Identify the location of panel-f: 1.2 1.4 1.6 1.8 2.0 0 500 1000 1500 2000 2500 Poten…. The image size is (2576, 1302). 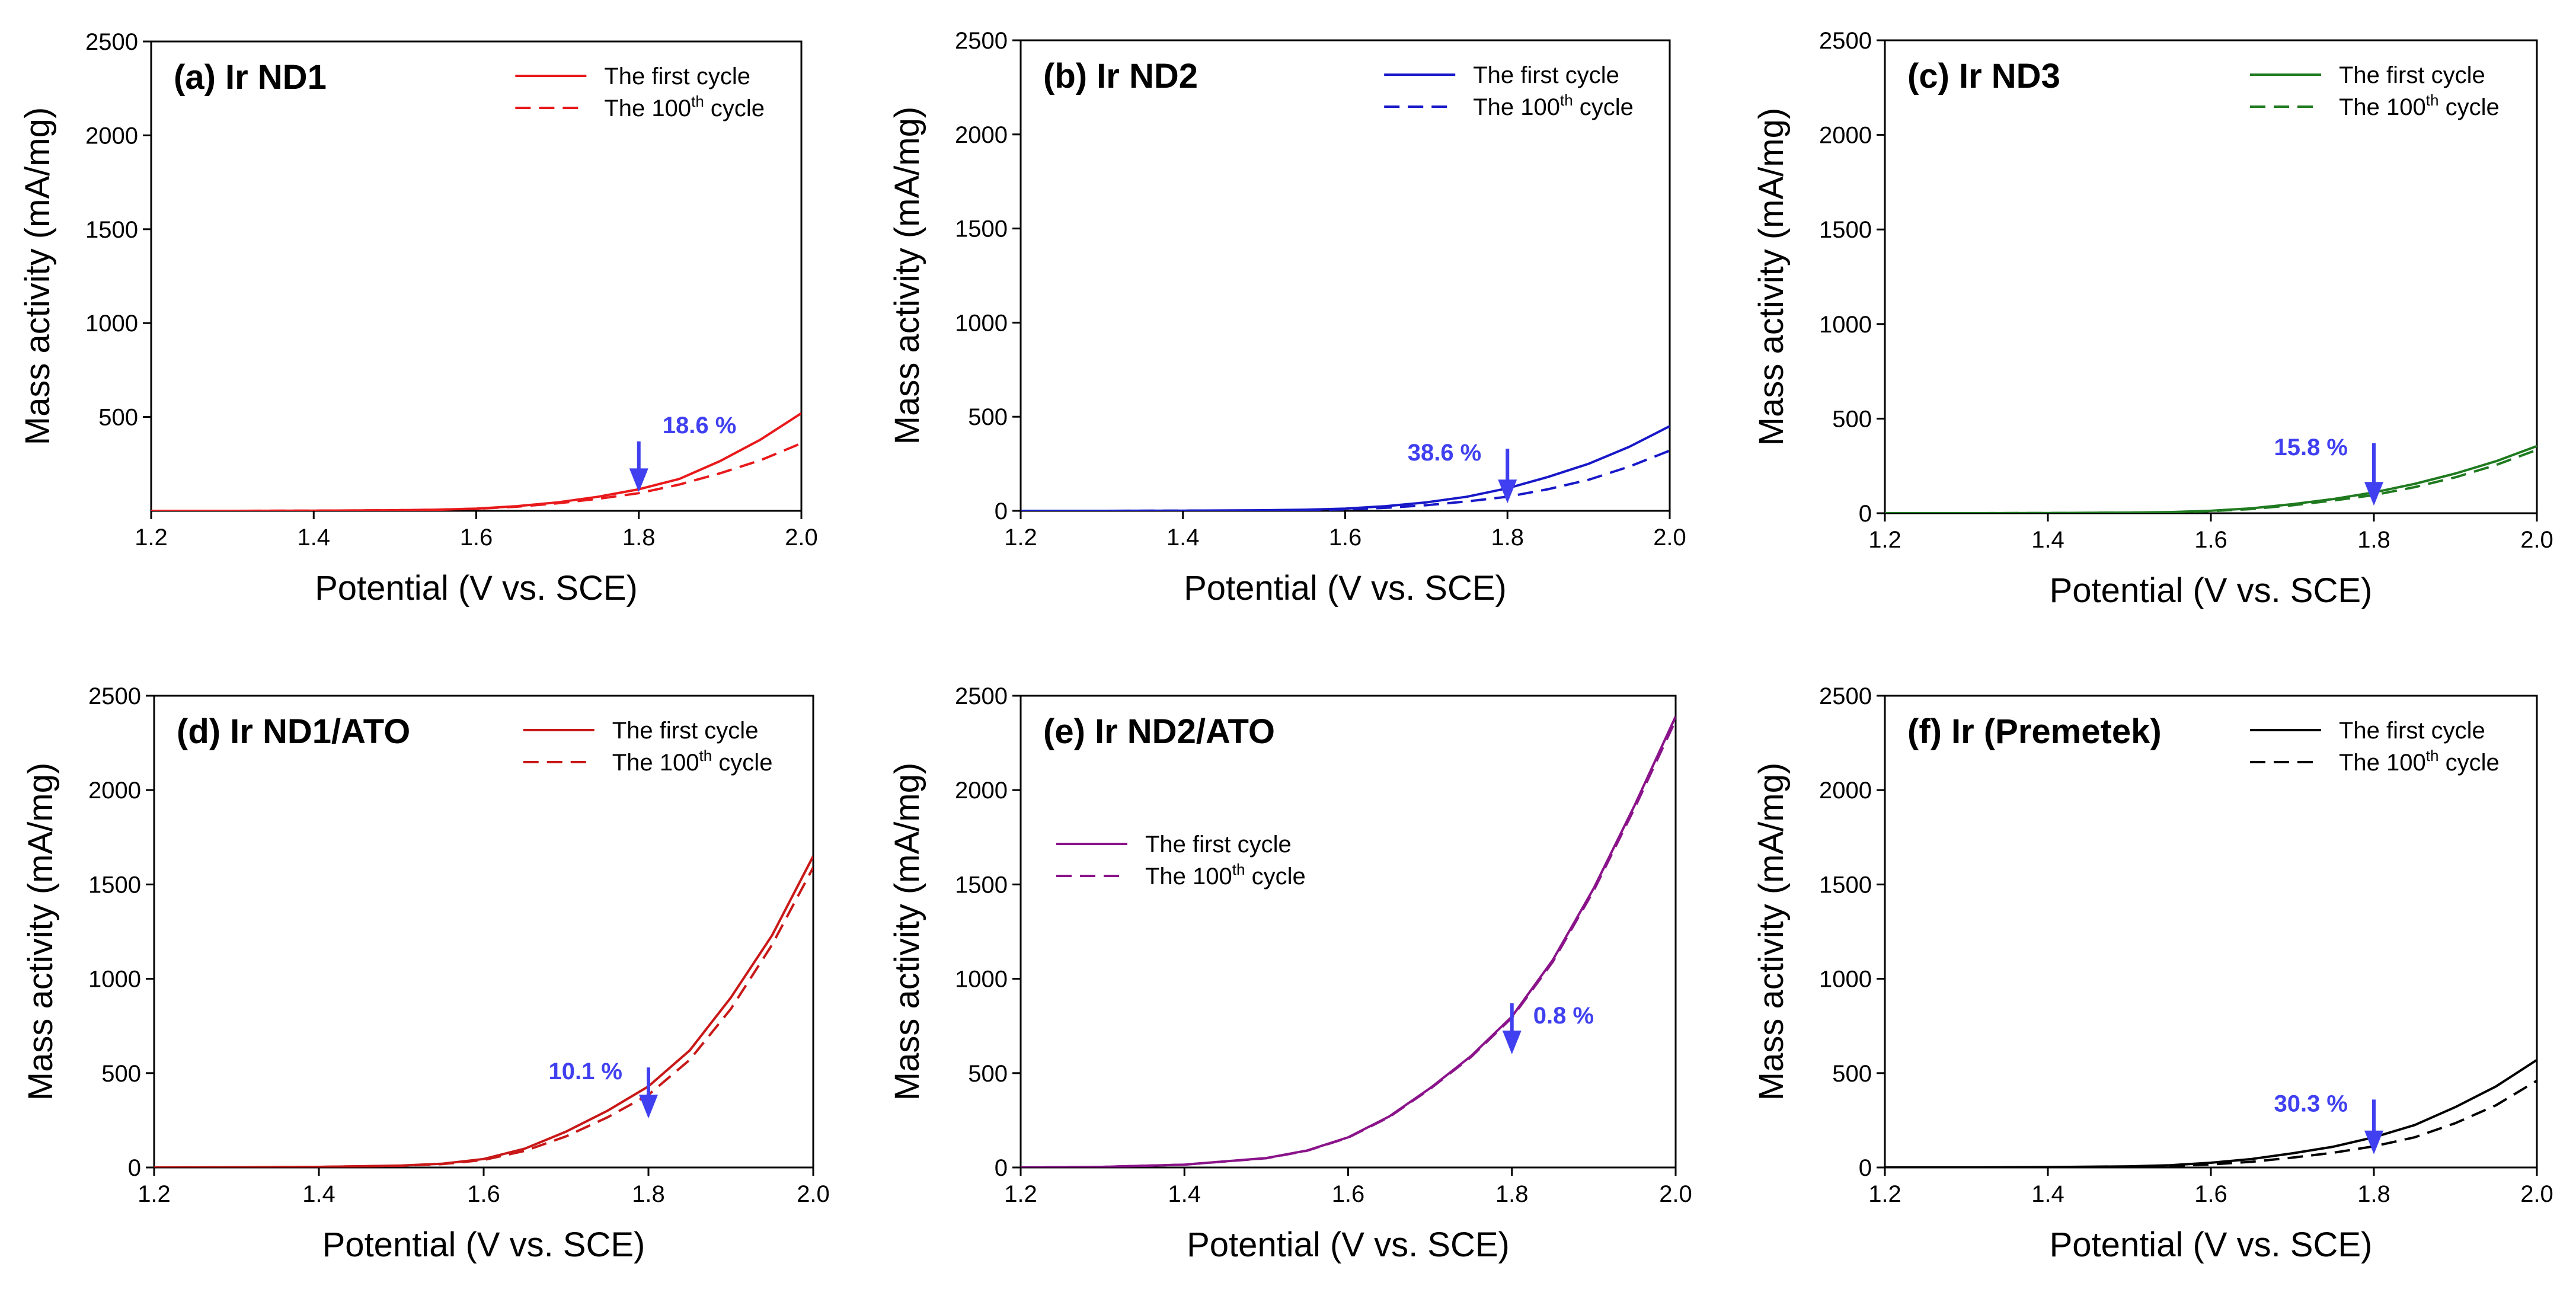
(2152, 973).